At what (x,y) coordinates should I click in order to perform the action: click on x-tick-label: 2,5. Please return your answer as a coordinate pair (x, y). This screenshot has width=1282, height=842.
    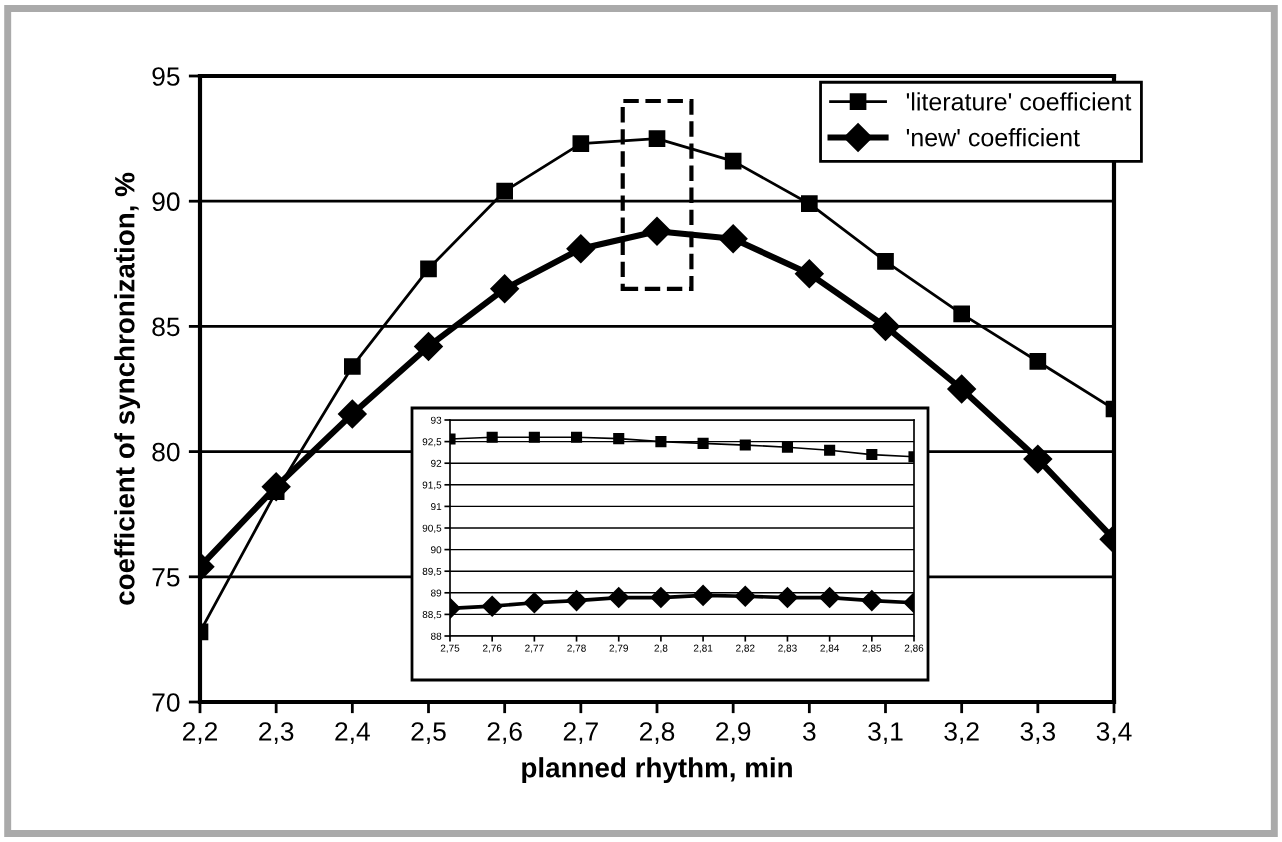
    Looking at the image, I should click on (428, 733).